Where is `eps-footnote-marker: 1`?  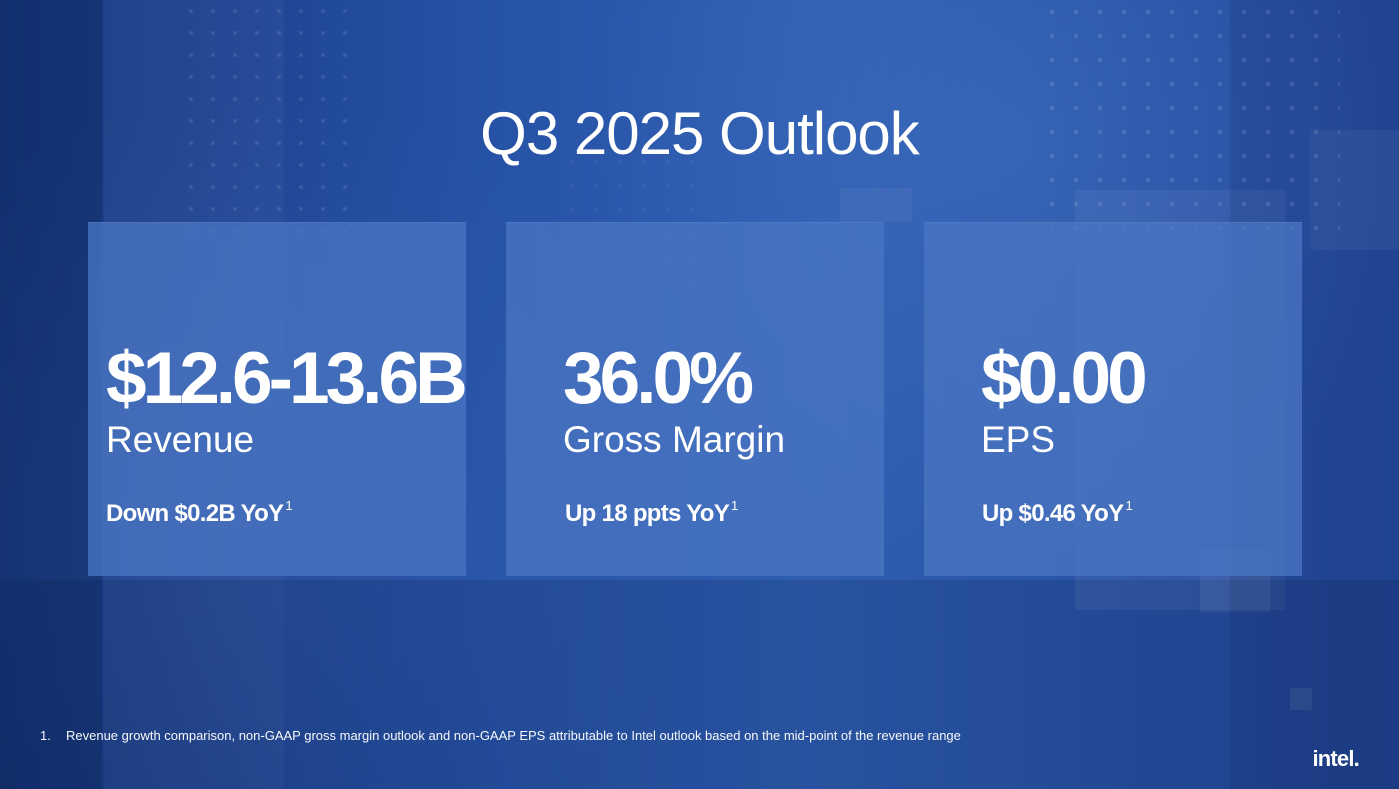 eps-footnote-marker: 1 is located at coordinates (1128, 505).